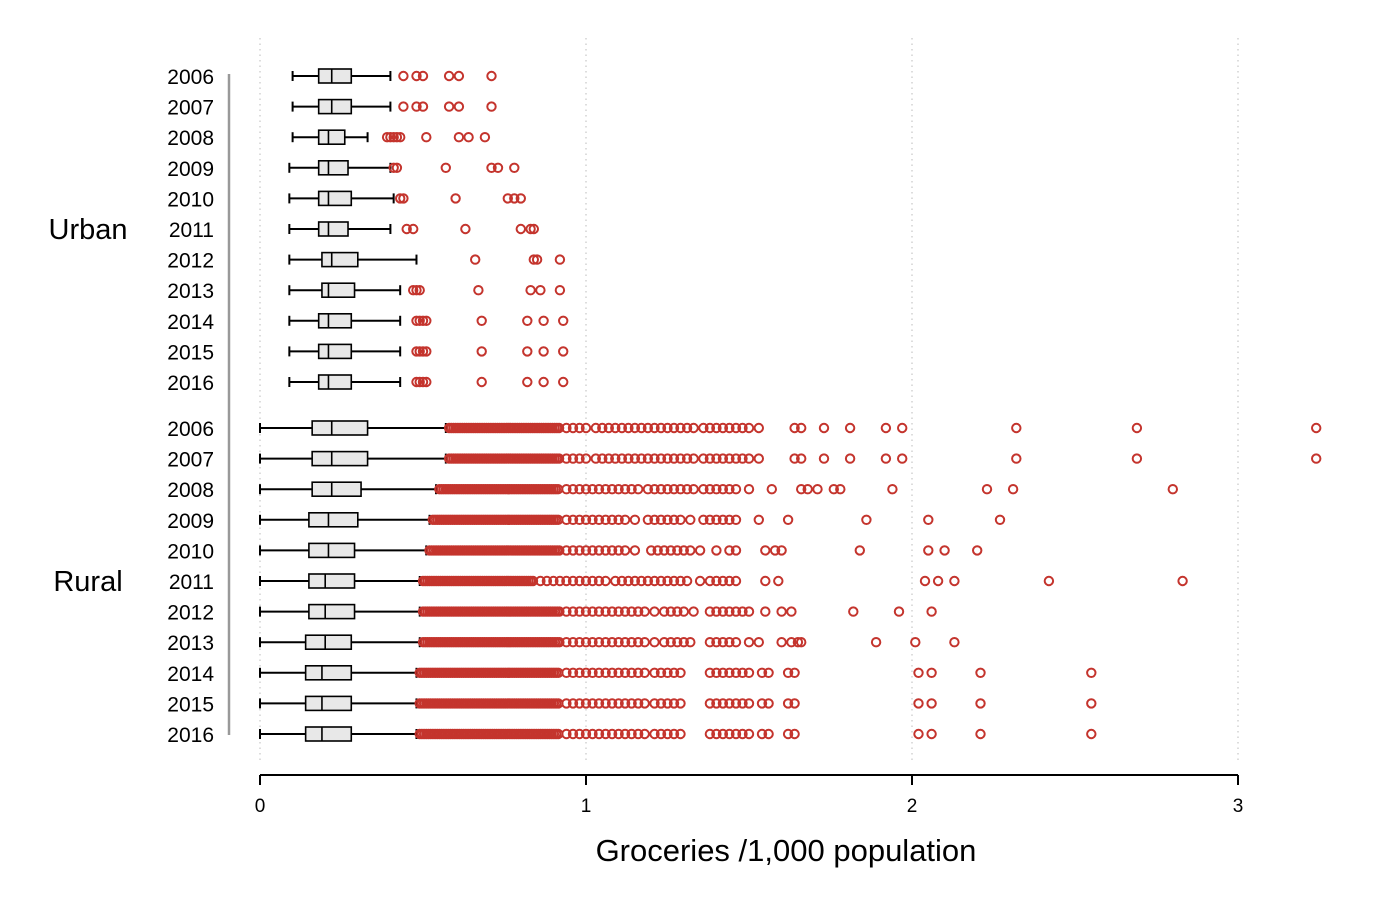 The width and height of the screenshot is (1380, 920). Describe the element at coordinates (190, 551) in the screenshot. I see `row-label: 2010` at that location.